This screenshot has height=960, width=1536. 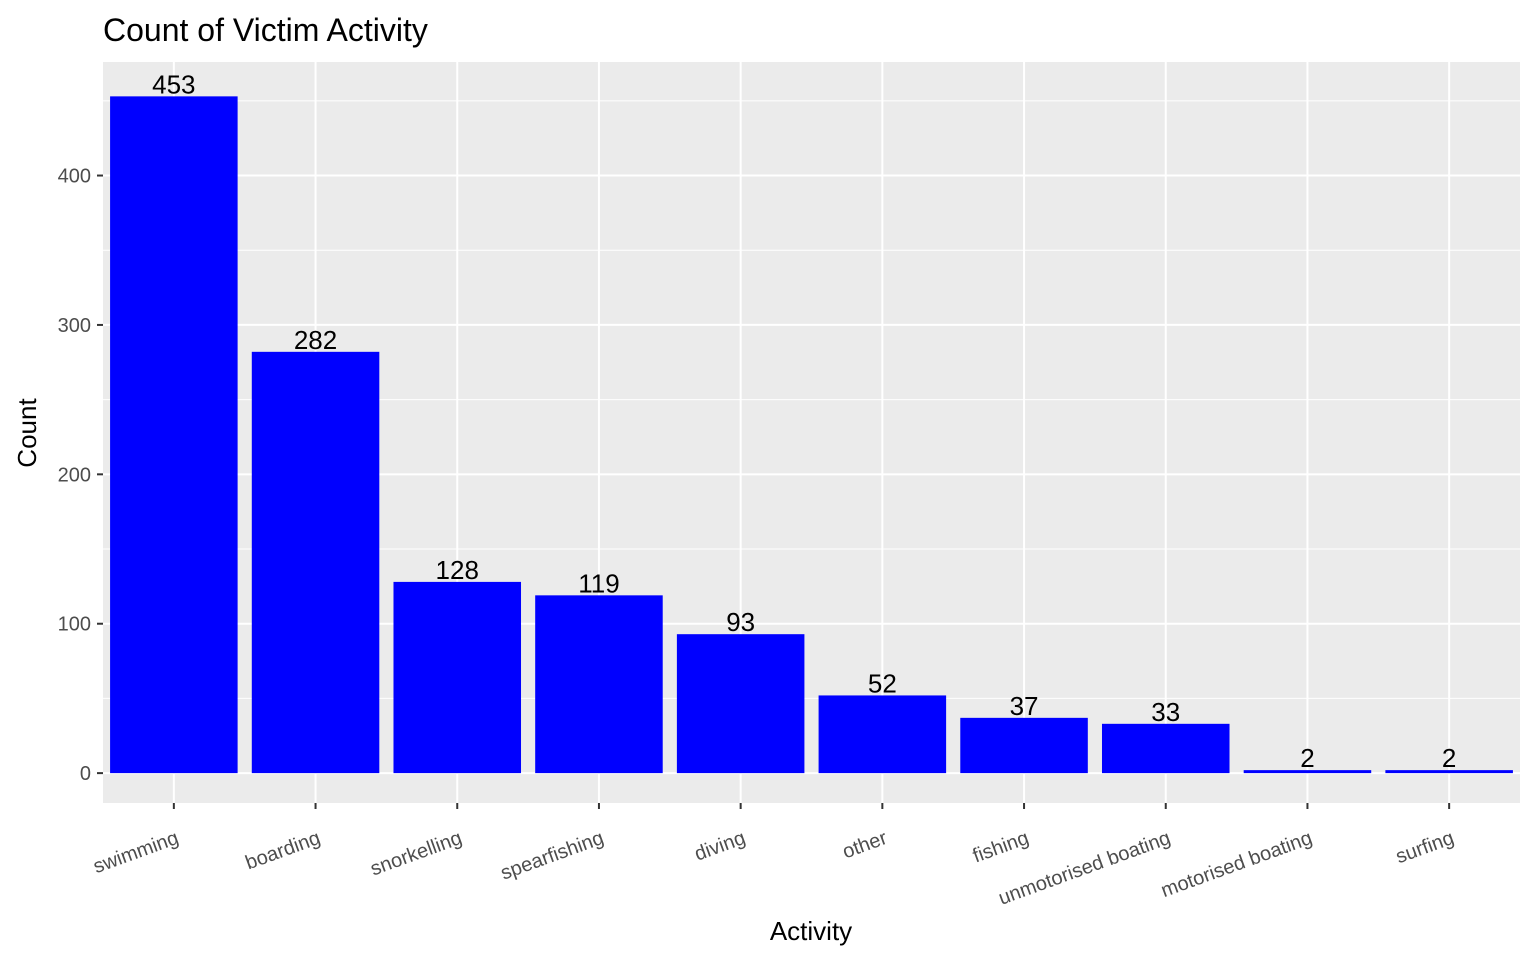 I want to click on x-tick-label: fishing, so click(x=1001, y=847).